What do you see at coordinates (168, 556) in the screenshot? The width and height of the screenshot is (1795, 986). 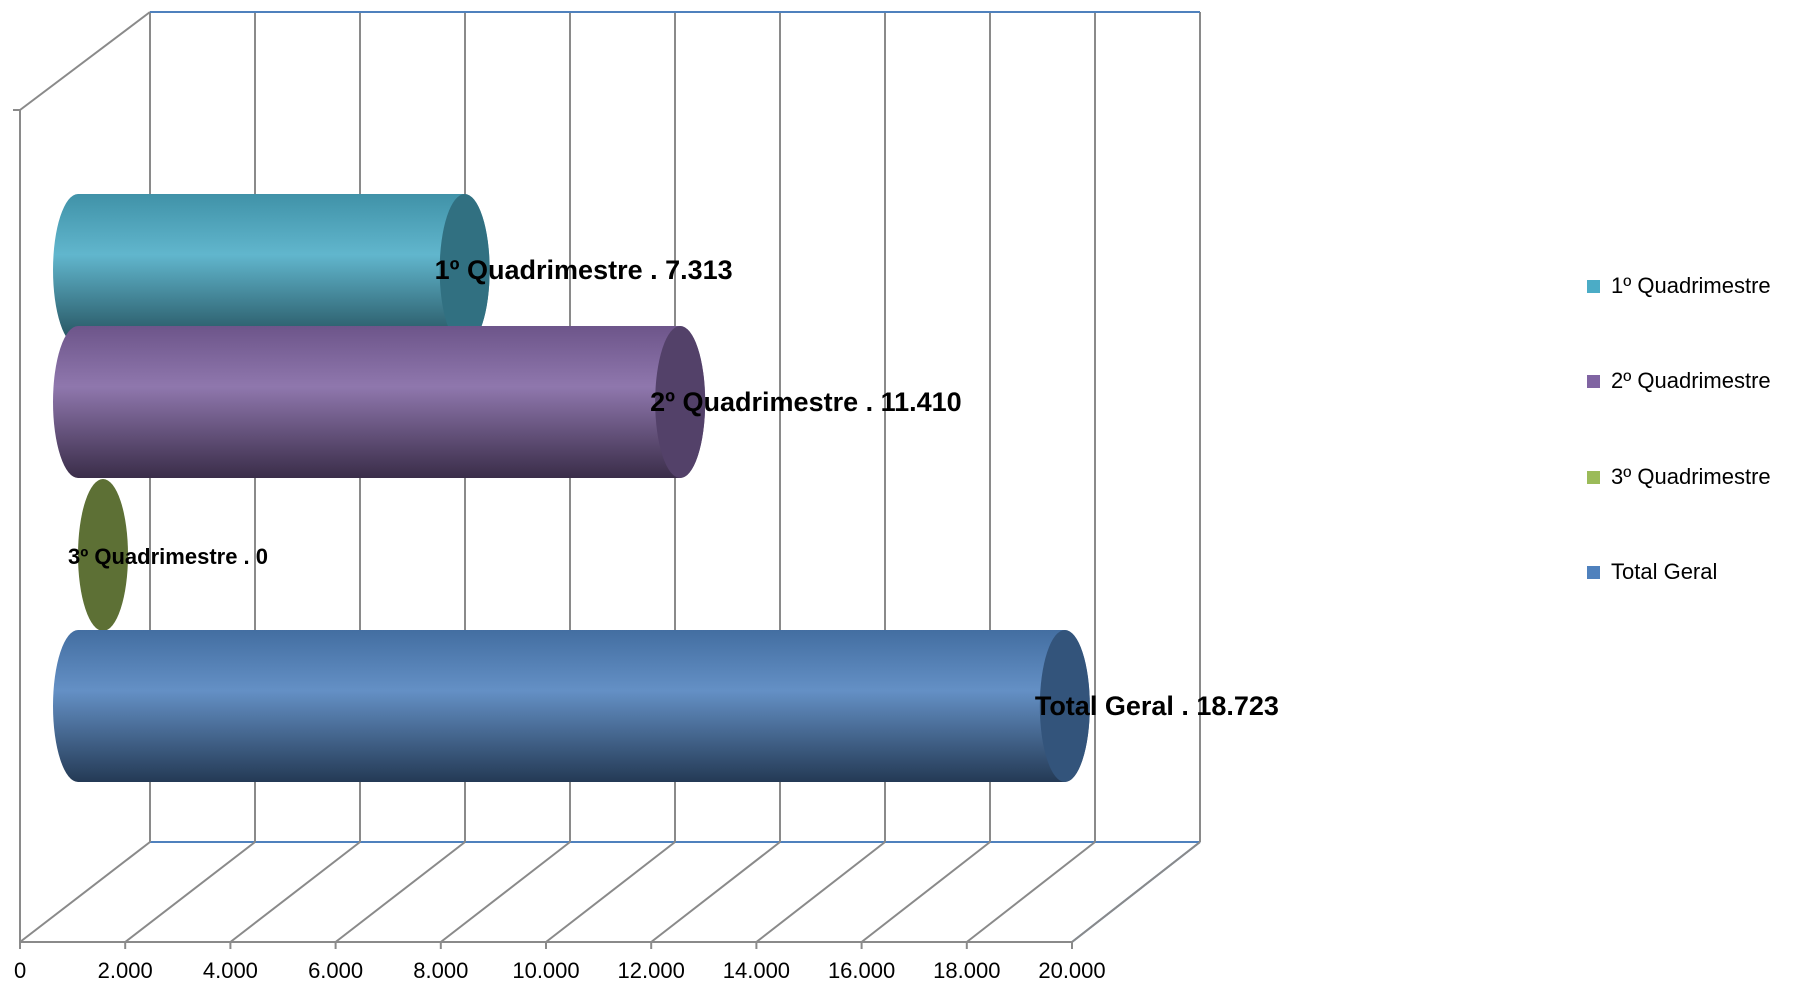 I see `data-label: 3º Quadrimestre . 0` at bounding box center [168, 556].